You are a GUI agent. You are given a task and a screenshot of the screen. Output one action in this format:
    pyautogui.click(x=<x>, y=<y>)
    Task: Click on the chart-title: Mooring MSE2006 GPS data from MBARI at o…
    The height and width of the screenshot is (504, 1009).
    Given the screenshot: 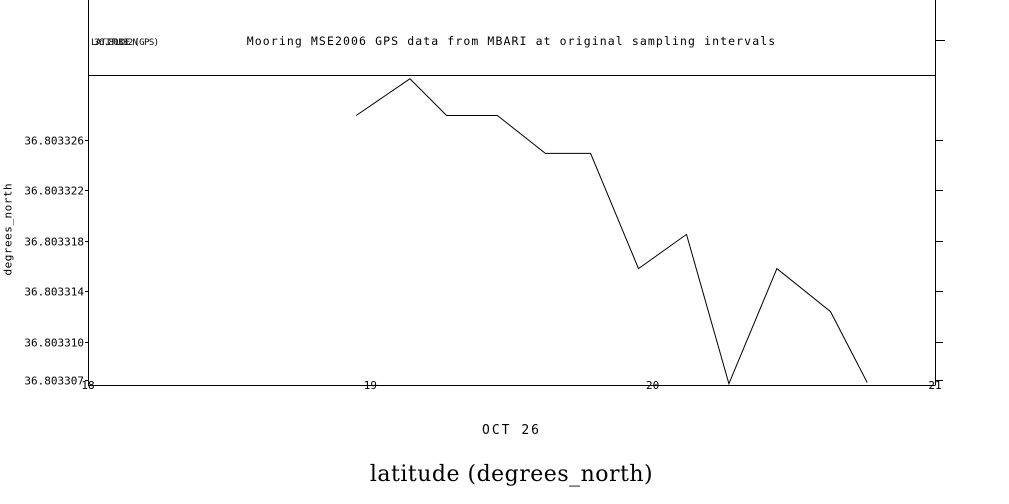 What is the action you would take?
    pyautogui.click(x=511, y=41)
    